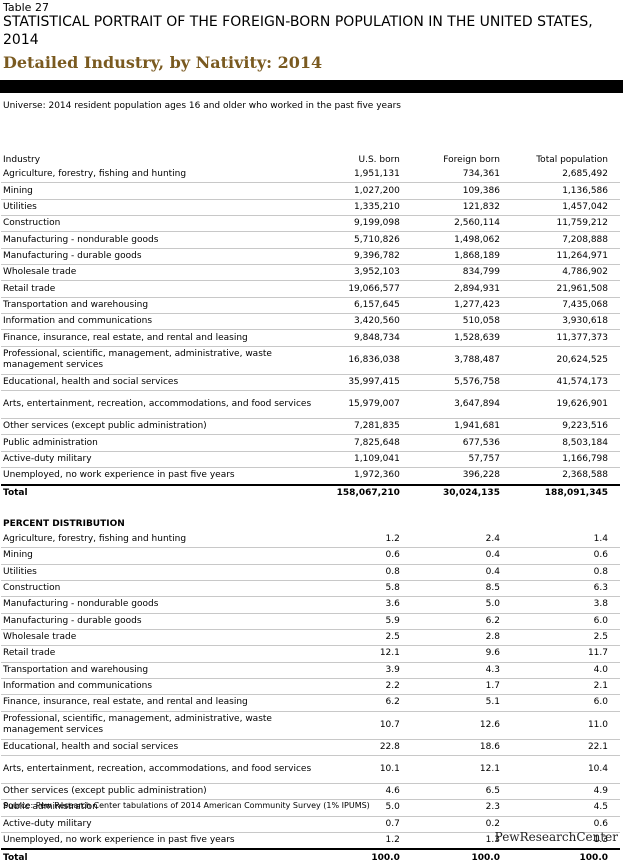 The height and width of the screenshot is (866, 623). I want to click on foreign-born-cell: 30,024,135, so click(471, 492).